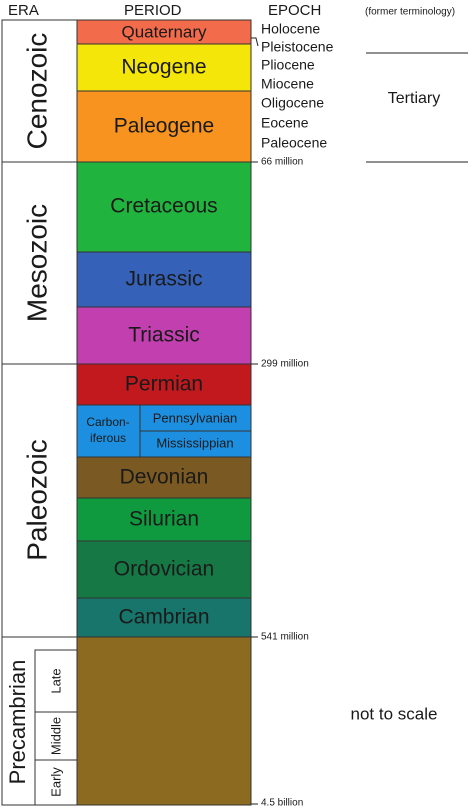 The image size is (474, 811). What do you see at coordinates (287, 84) in the screenshot?
I see `epoch-label: Miocene` at bounding box center [287, 84].